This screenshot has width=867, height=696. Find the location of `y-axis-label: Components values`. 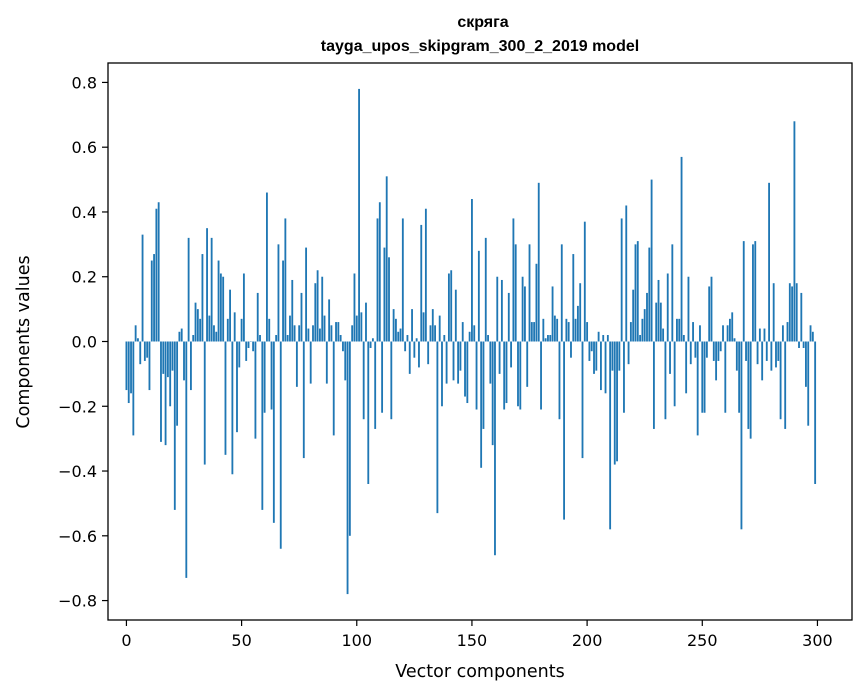

y-axis-label: Components values is located at coordinates (24, 341).